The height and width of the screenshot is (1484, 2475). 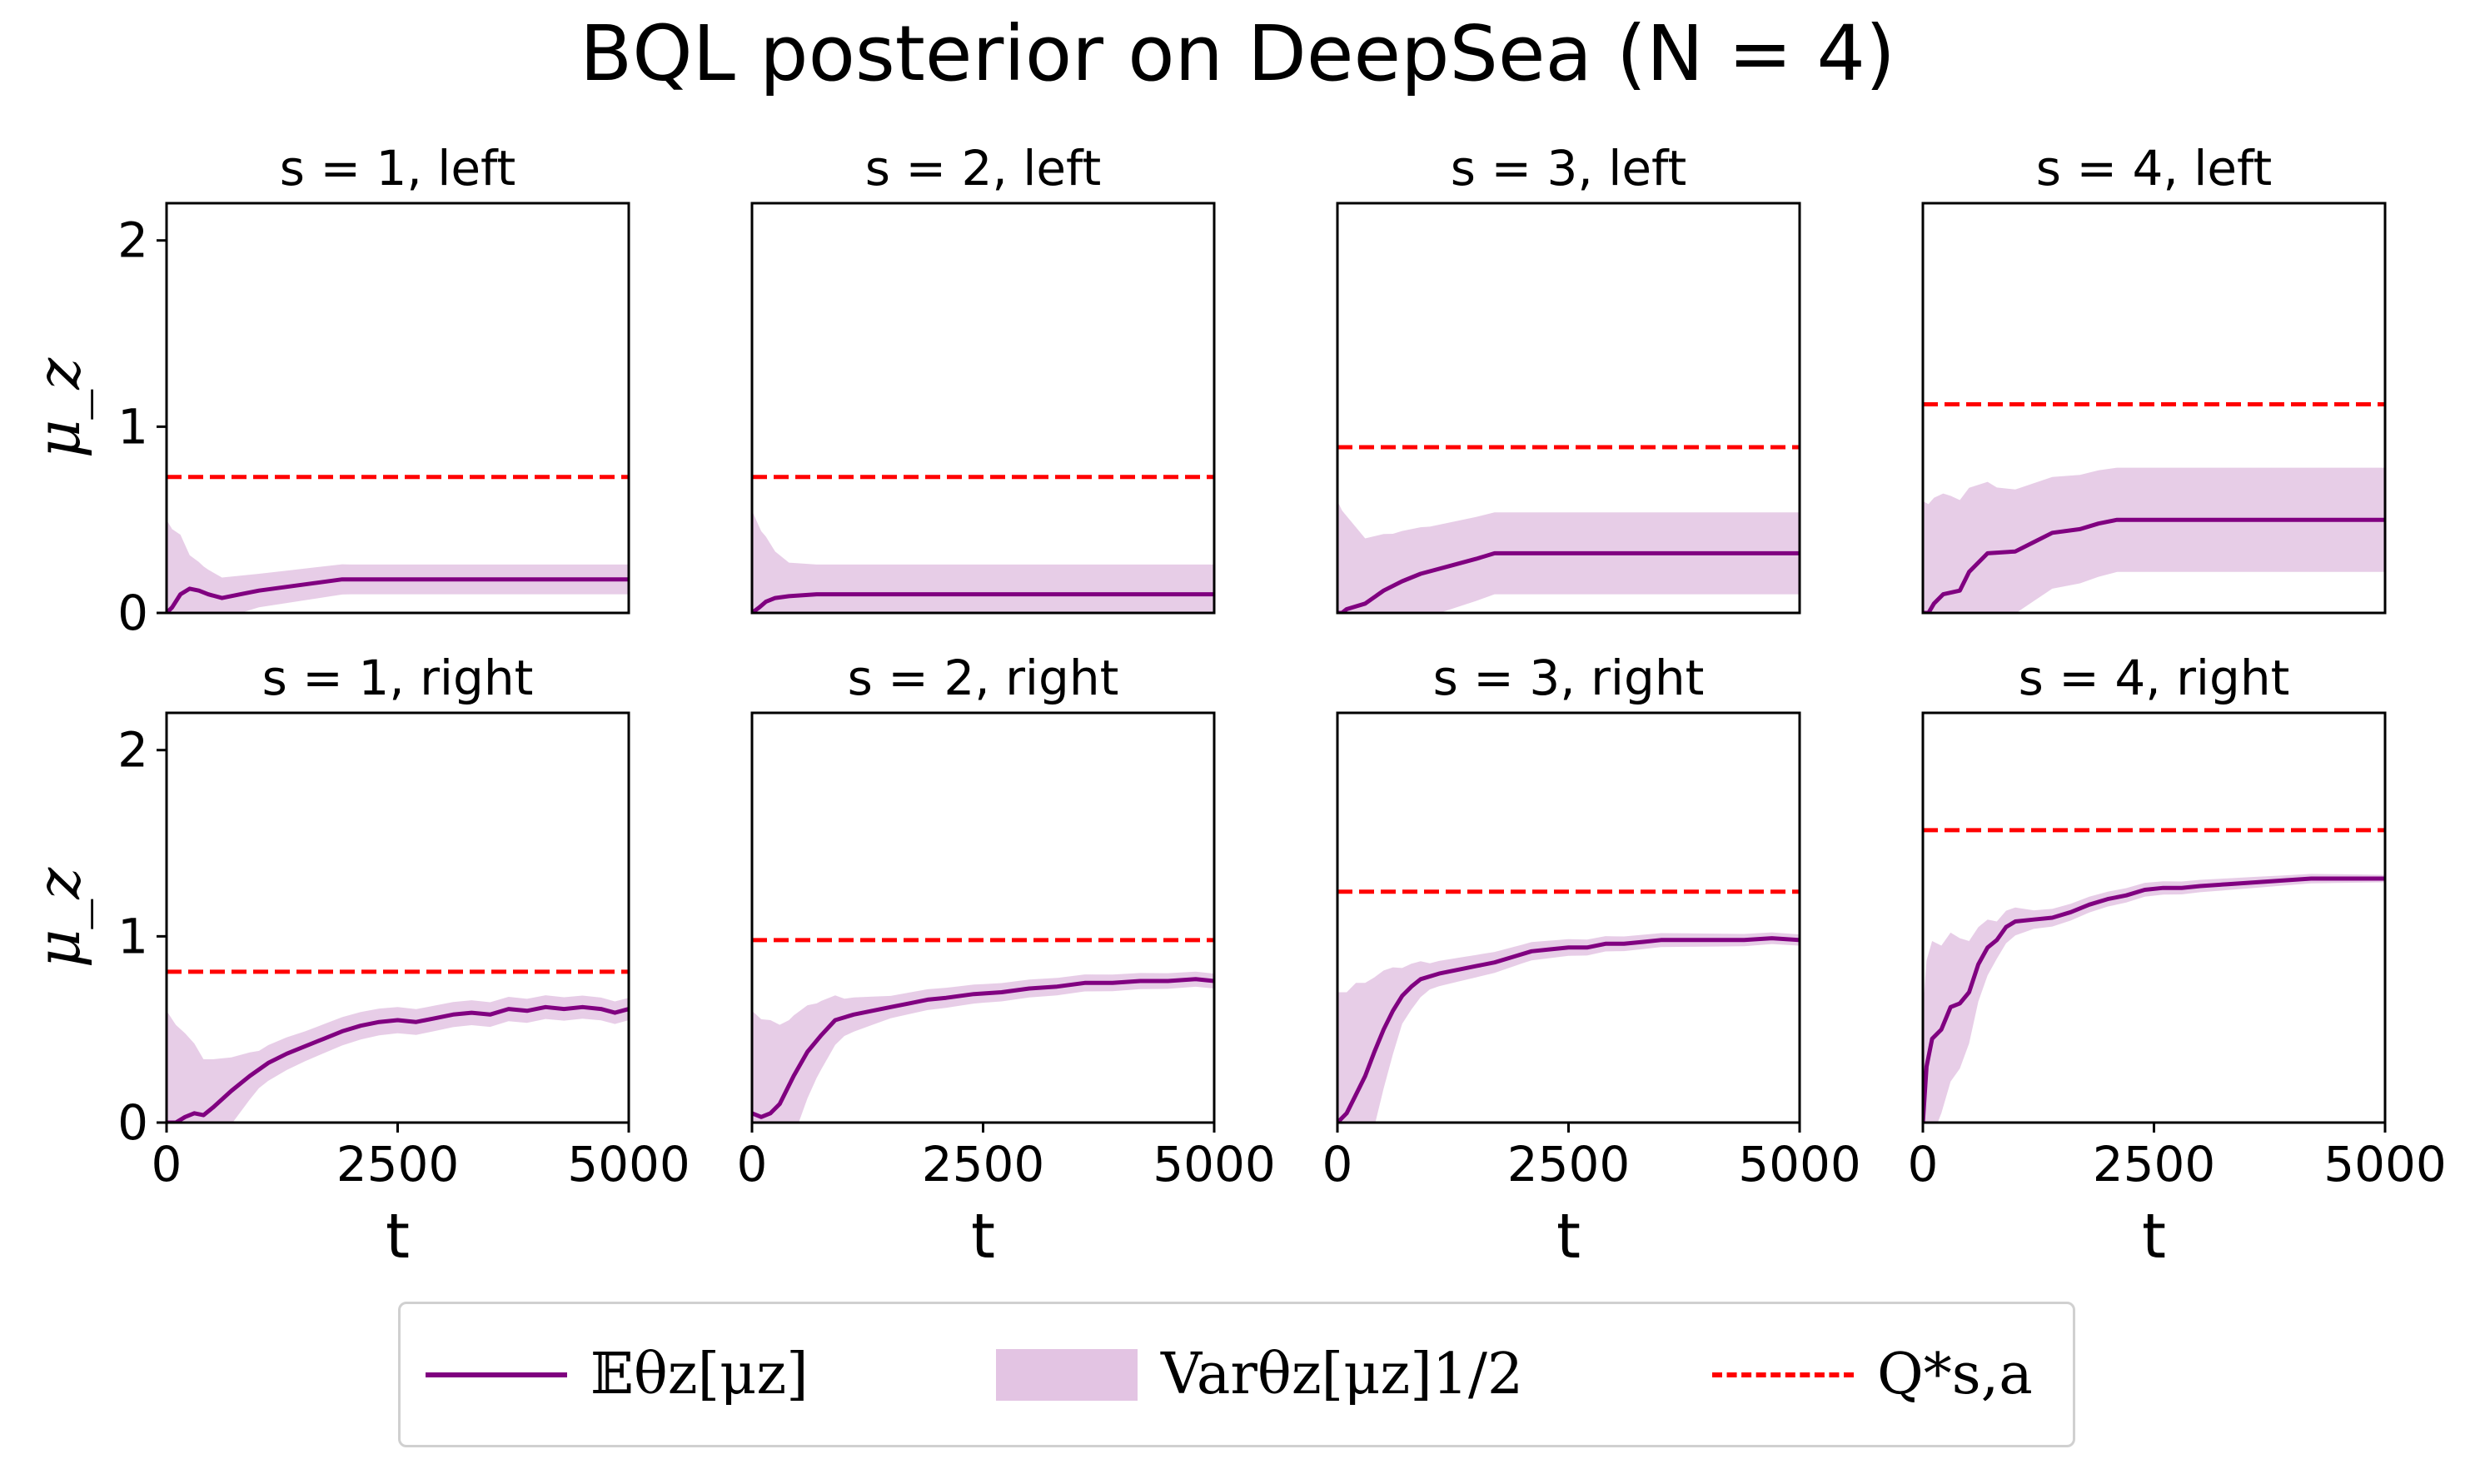 I want to click on legend-mean-line-icon, so click(x=496, y=1374).